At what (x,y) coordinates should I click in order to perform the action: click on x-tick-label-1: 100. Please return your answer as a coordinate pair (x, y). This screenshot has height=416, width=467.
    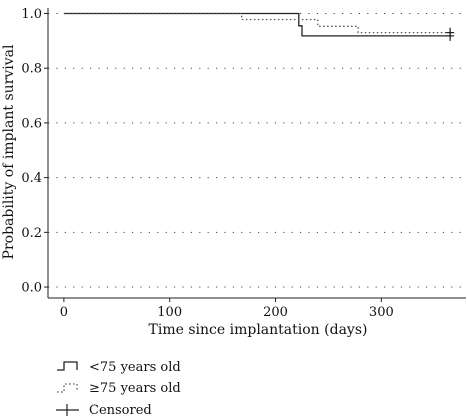
    Looking at the image, I should click on (169, 312).